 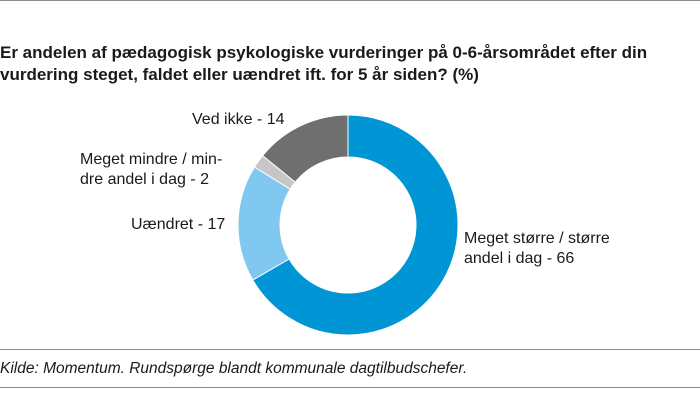 I want to click on slice-label-meget-mindre-line-2: dre andel i dag - 2, so click(x=144, y=179).